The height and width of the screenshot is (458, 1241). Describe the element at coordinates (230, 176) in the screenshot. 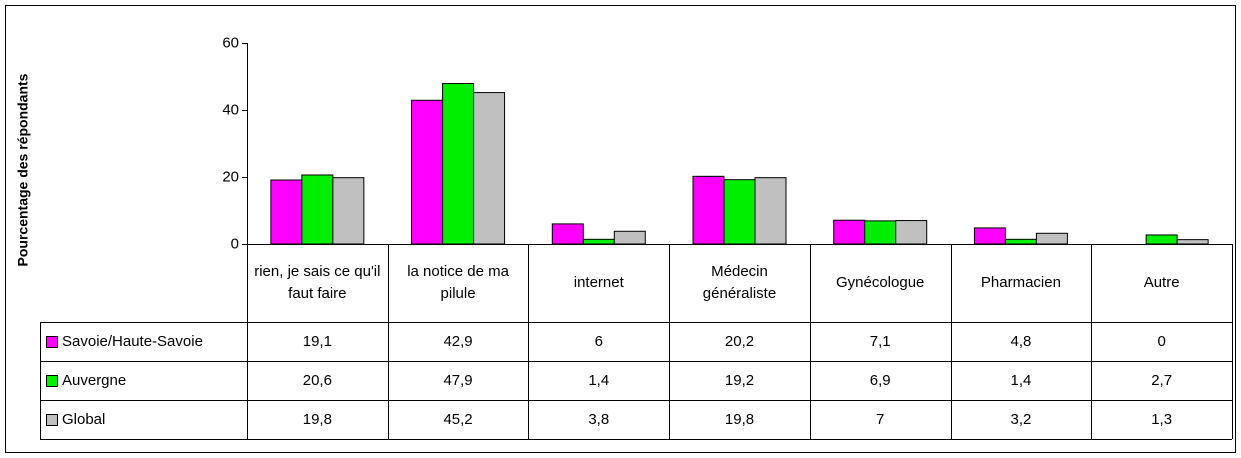

I see `y-tick-label: 20` at that location.